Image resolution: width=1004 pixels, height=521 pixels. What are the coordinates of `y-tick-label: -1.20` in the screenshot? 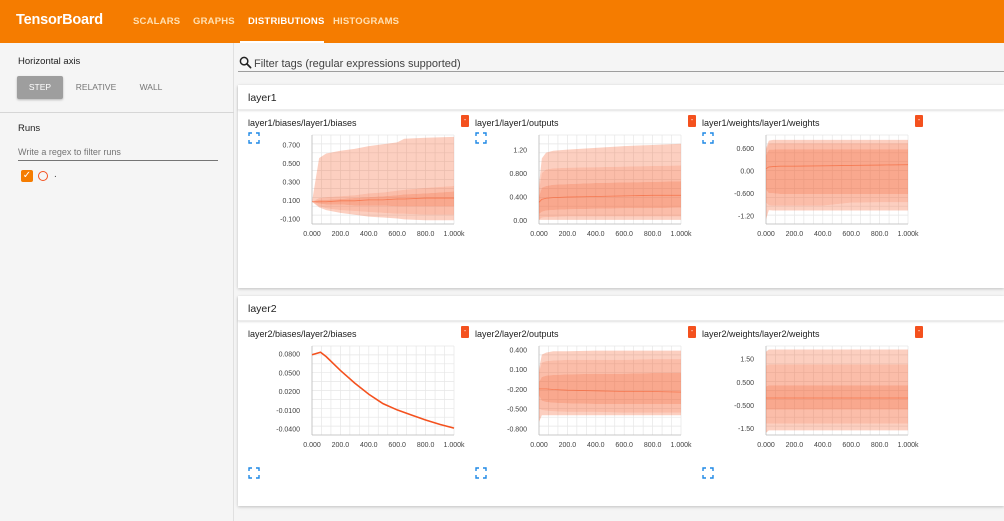 It's located at (746, 217).